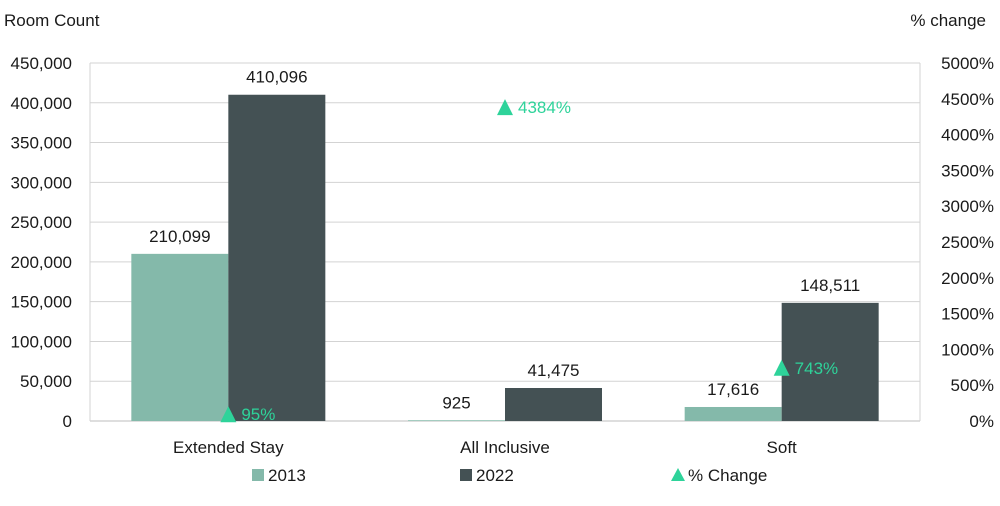 The image size is (1000, 506). Describe the element at coordinates (967, 278) in the screenshot. I see `y2-tick-label: 2000%` at that location.